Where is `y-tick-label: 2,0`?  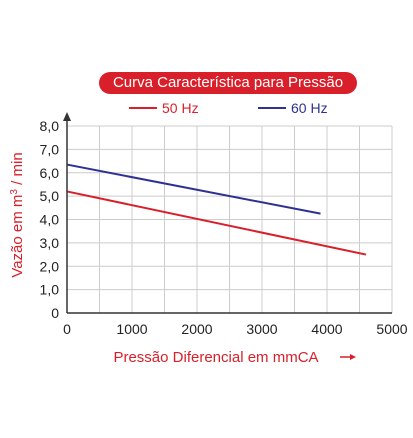 y-tick-label: 2,0 is located at coordinates (50, 266).